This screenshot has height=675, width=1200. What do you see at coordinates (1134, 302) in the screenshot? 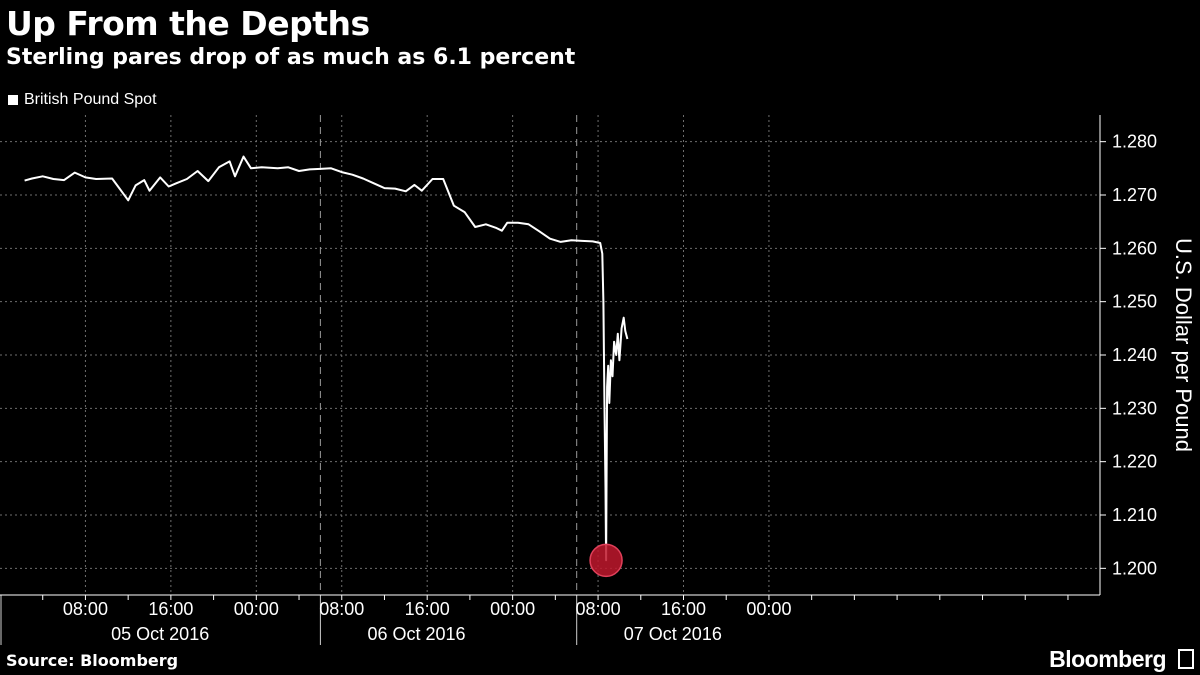
I see `y-tick-label: 1.250` at bounding box center [1134, 302].